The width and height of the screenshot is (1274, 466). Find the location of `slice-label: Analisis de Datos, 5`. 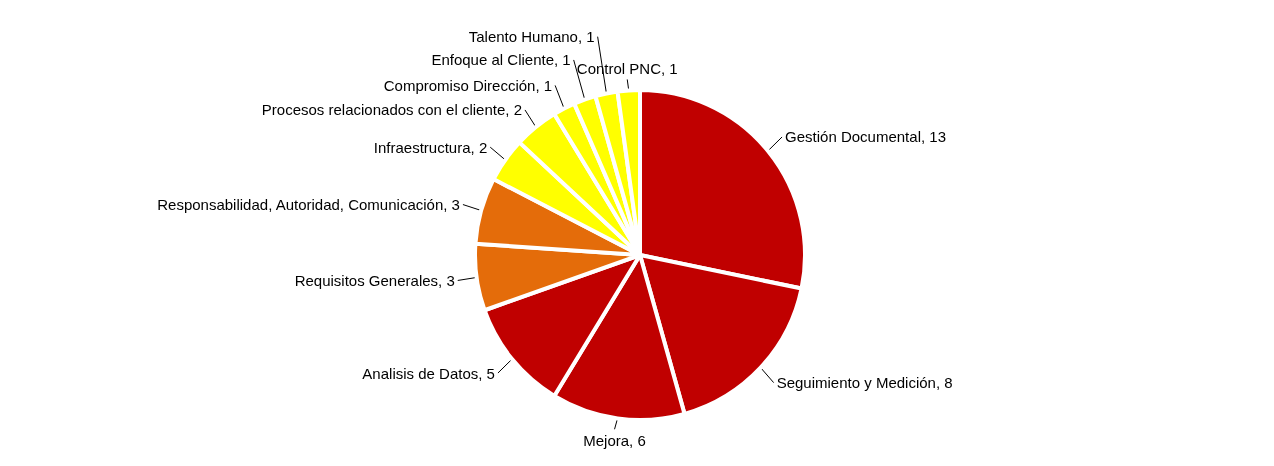

slice-label: Analisis de Datos, 5 is located at coordinates (428, 373).